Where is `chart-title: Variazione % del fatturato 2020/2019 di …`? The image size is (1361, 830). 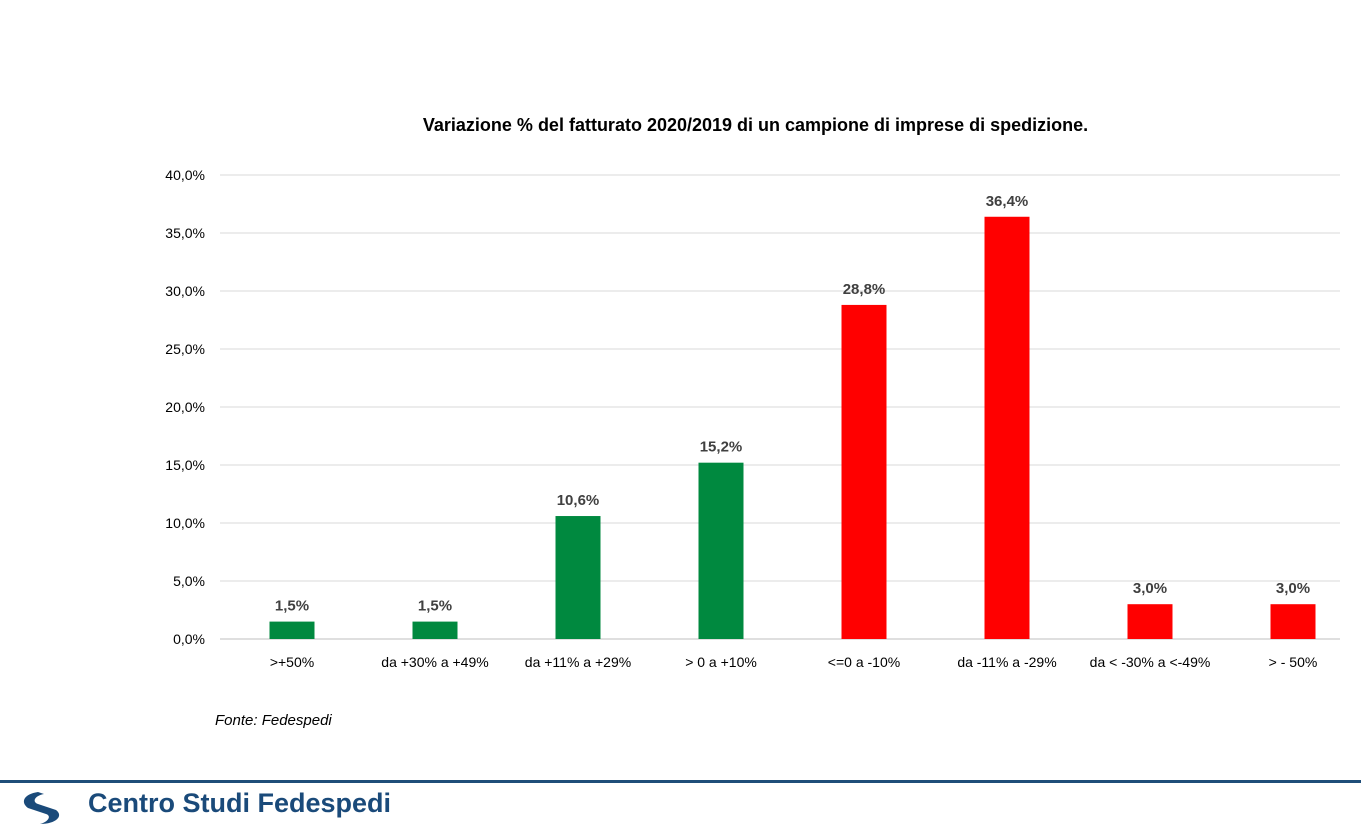 chart-title: Variazione % del fatturato 2020/2019 di … is located at coordinates (755, 125).